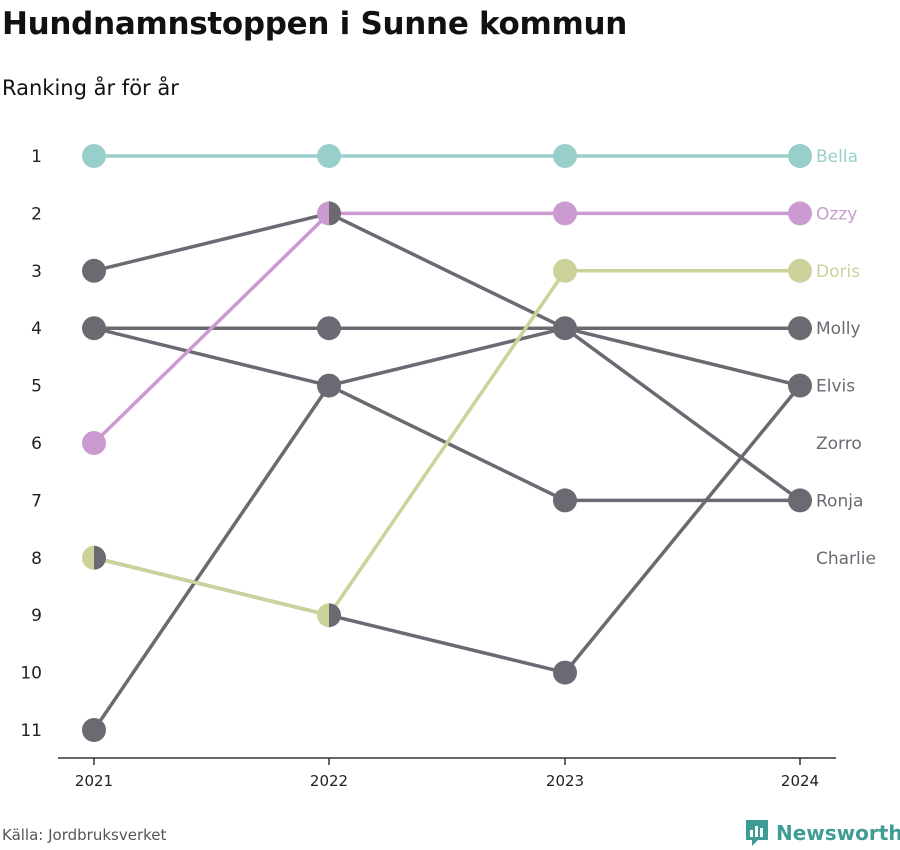 Image resolution: width=900 pixels, height=850 pixels. Describe the element at coordinates (757, 833) in the screenshot. I see `newsworthy-logo-icon` at that location.